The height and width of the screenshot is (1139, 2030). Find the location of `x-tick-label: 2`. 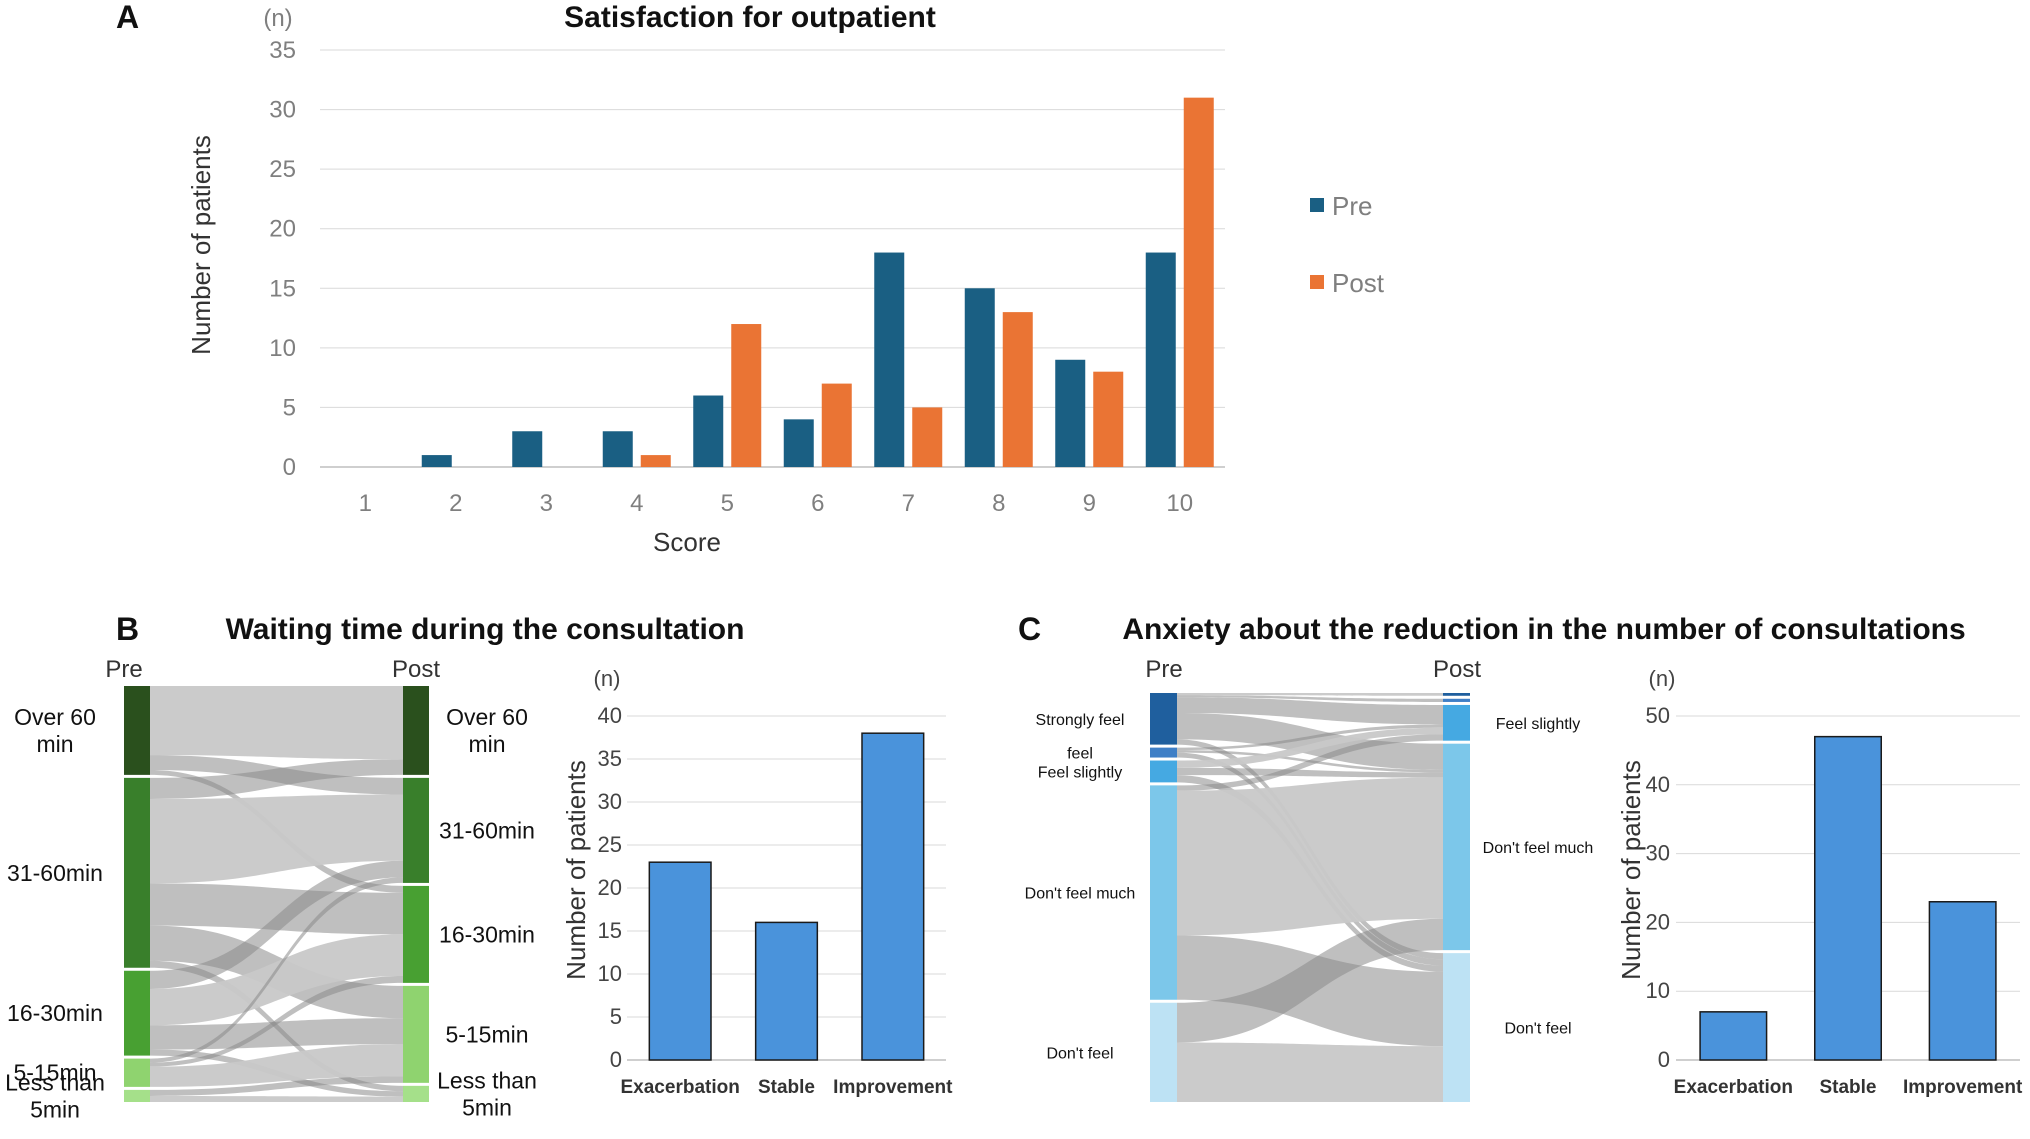

x-tick-label: 2 is located at coordinates (455, 503).